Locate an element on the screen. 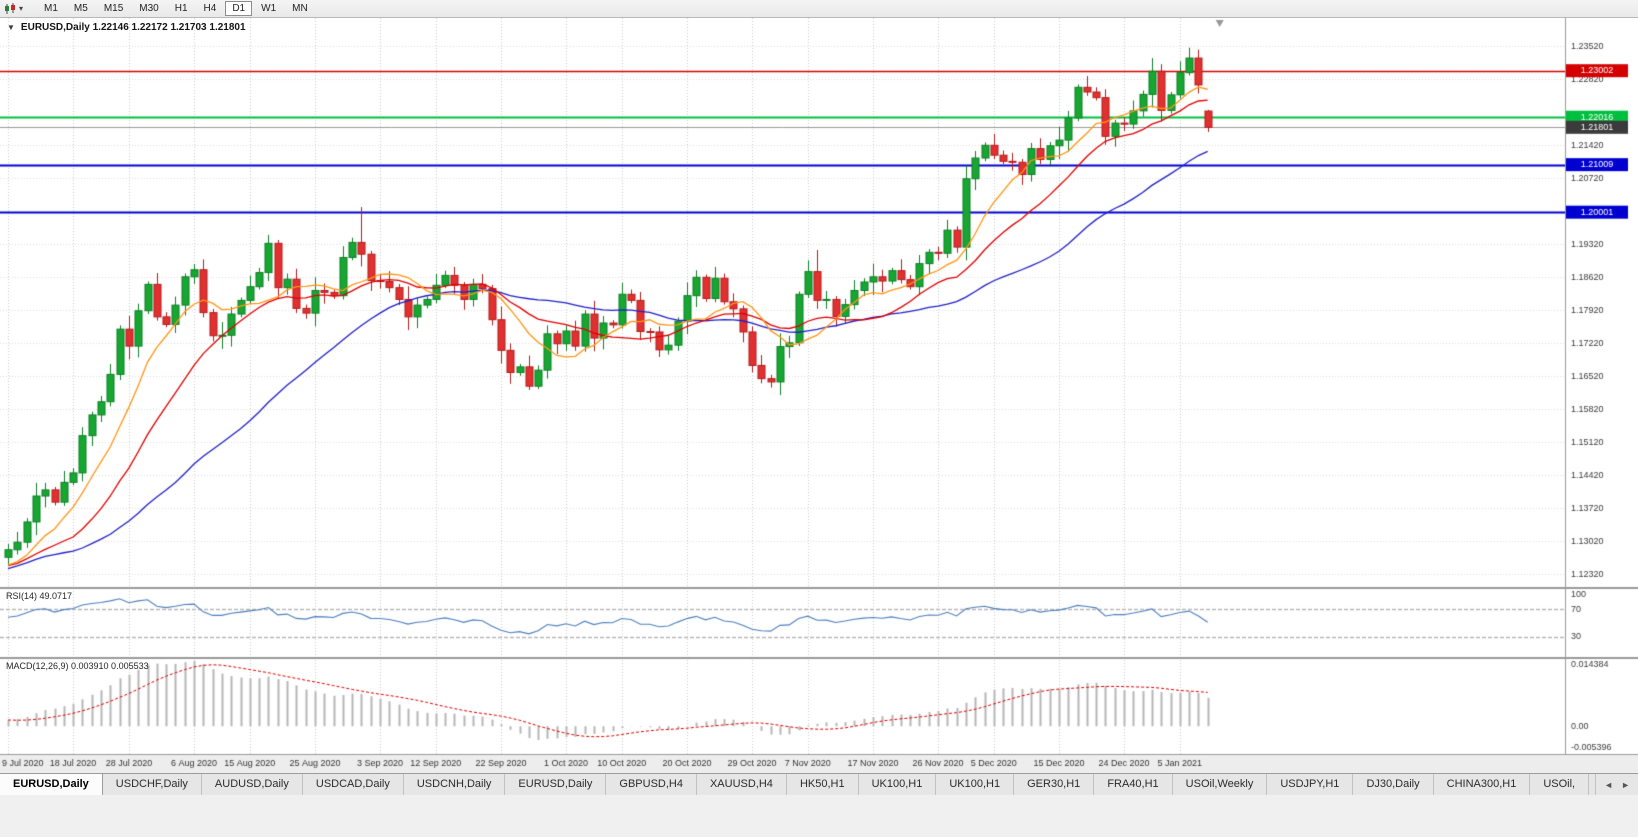 The image size is (1638, 837). chart-collapse-icon: ▼ is located at coordinates (11, 27).